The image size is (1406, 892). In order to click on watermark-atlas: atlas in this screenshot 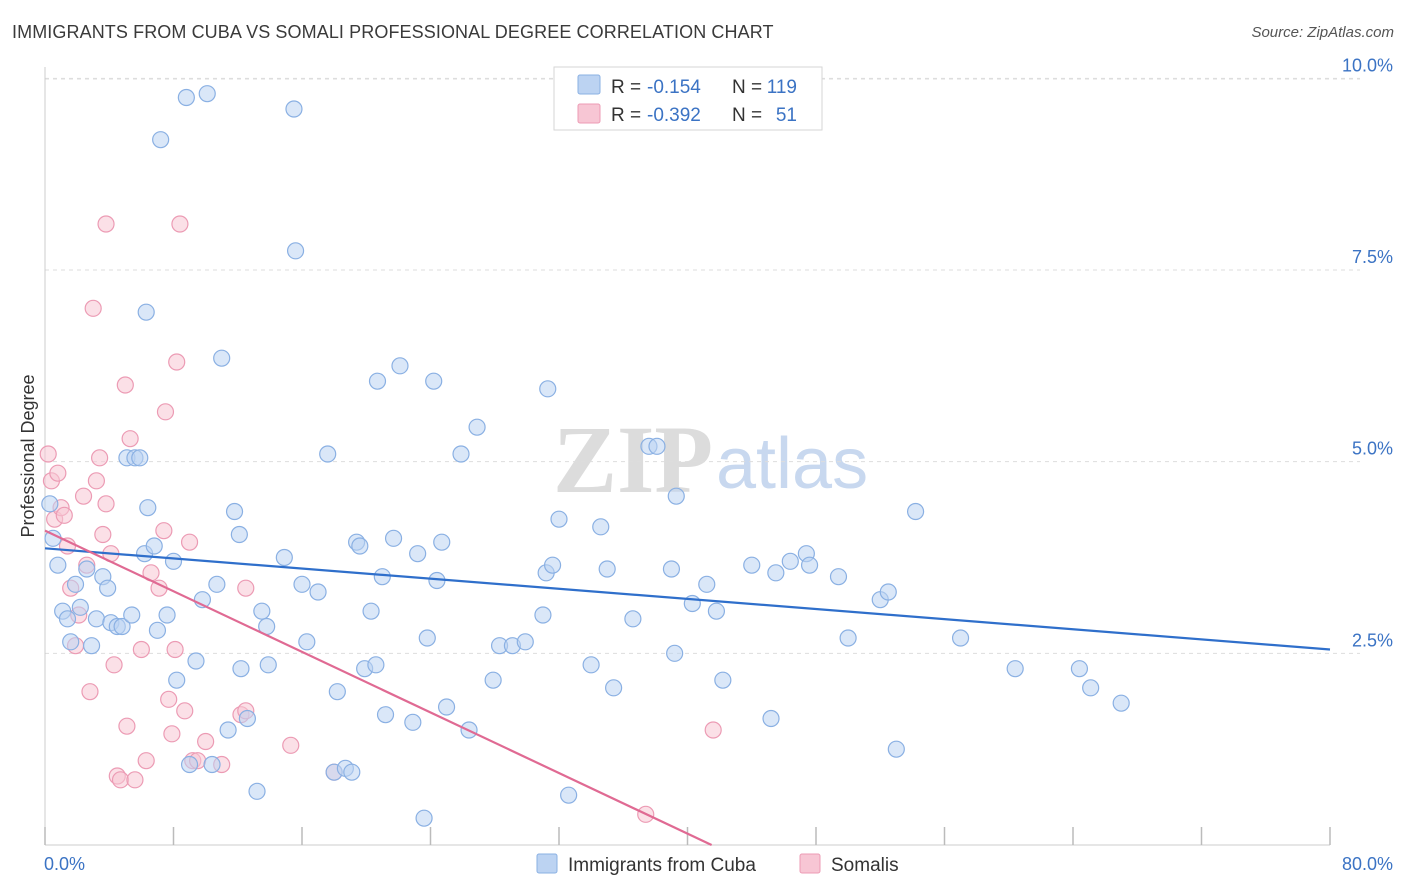, I will do `click(792, 464)`.